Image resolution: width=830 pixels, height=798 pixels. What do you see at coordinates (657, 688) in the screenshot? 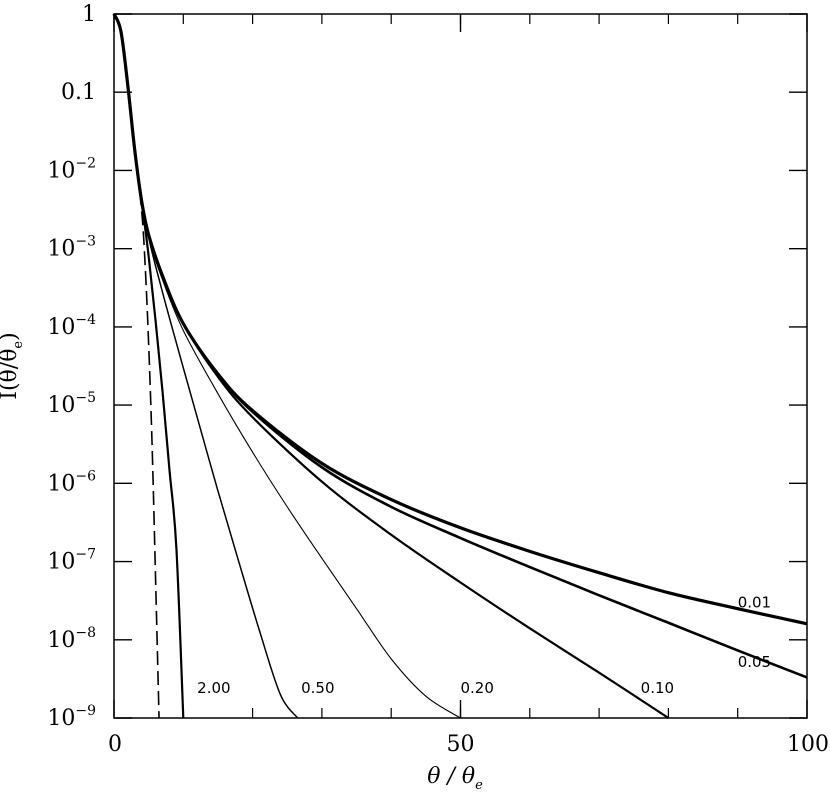
I see `series-label: 0.10` at bounding box center [657, 688].